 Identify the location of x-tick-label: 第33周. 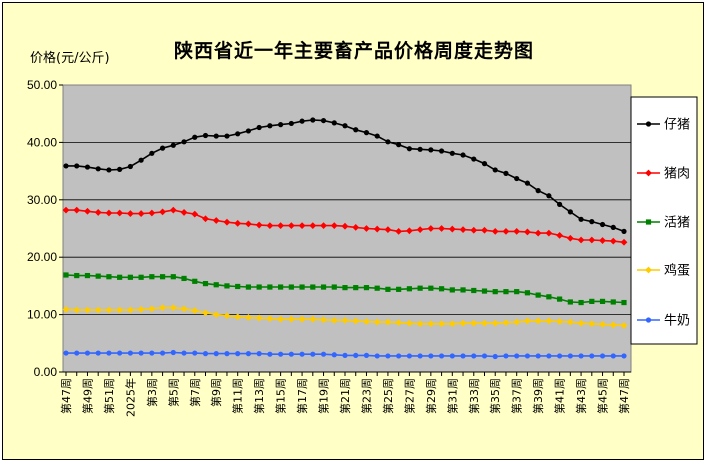
(474, 396).